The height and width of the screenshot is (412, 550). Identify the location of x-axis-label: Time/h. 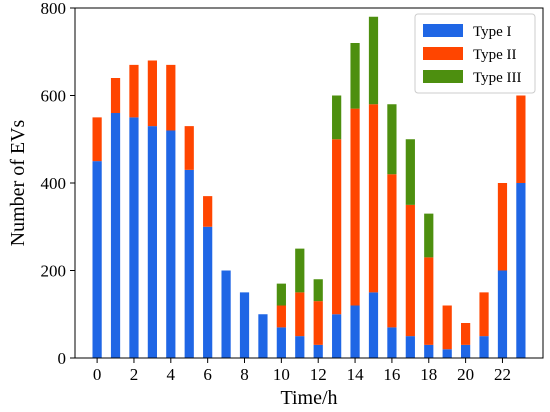
(308, 398).